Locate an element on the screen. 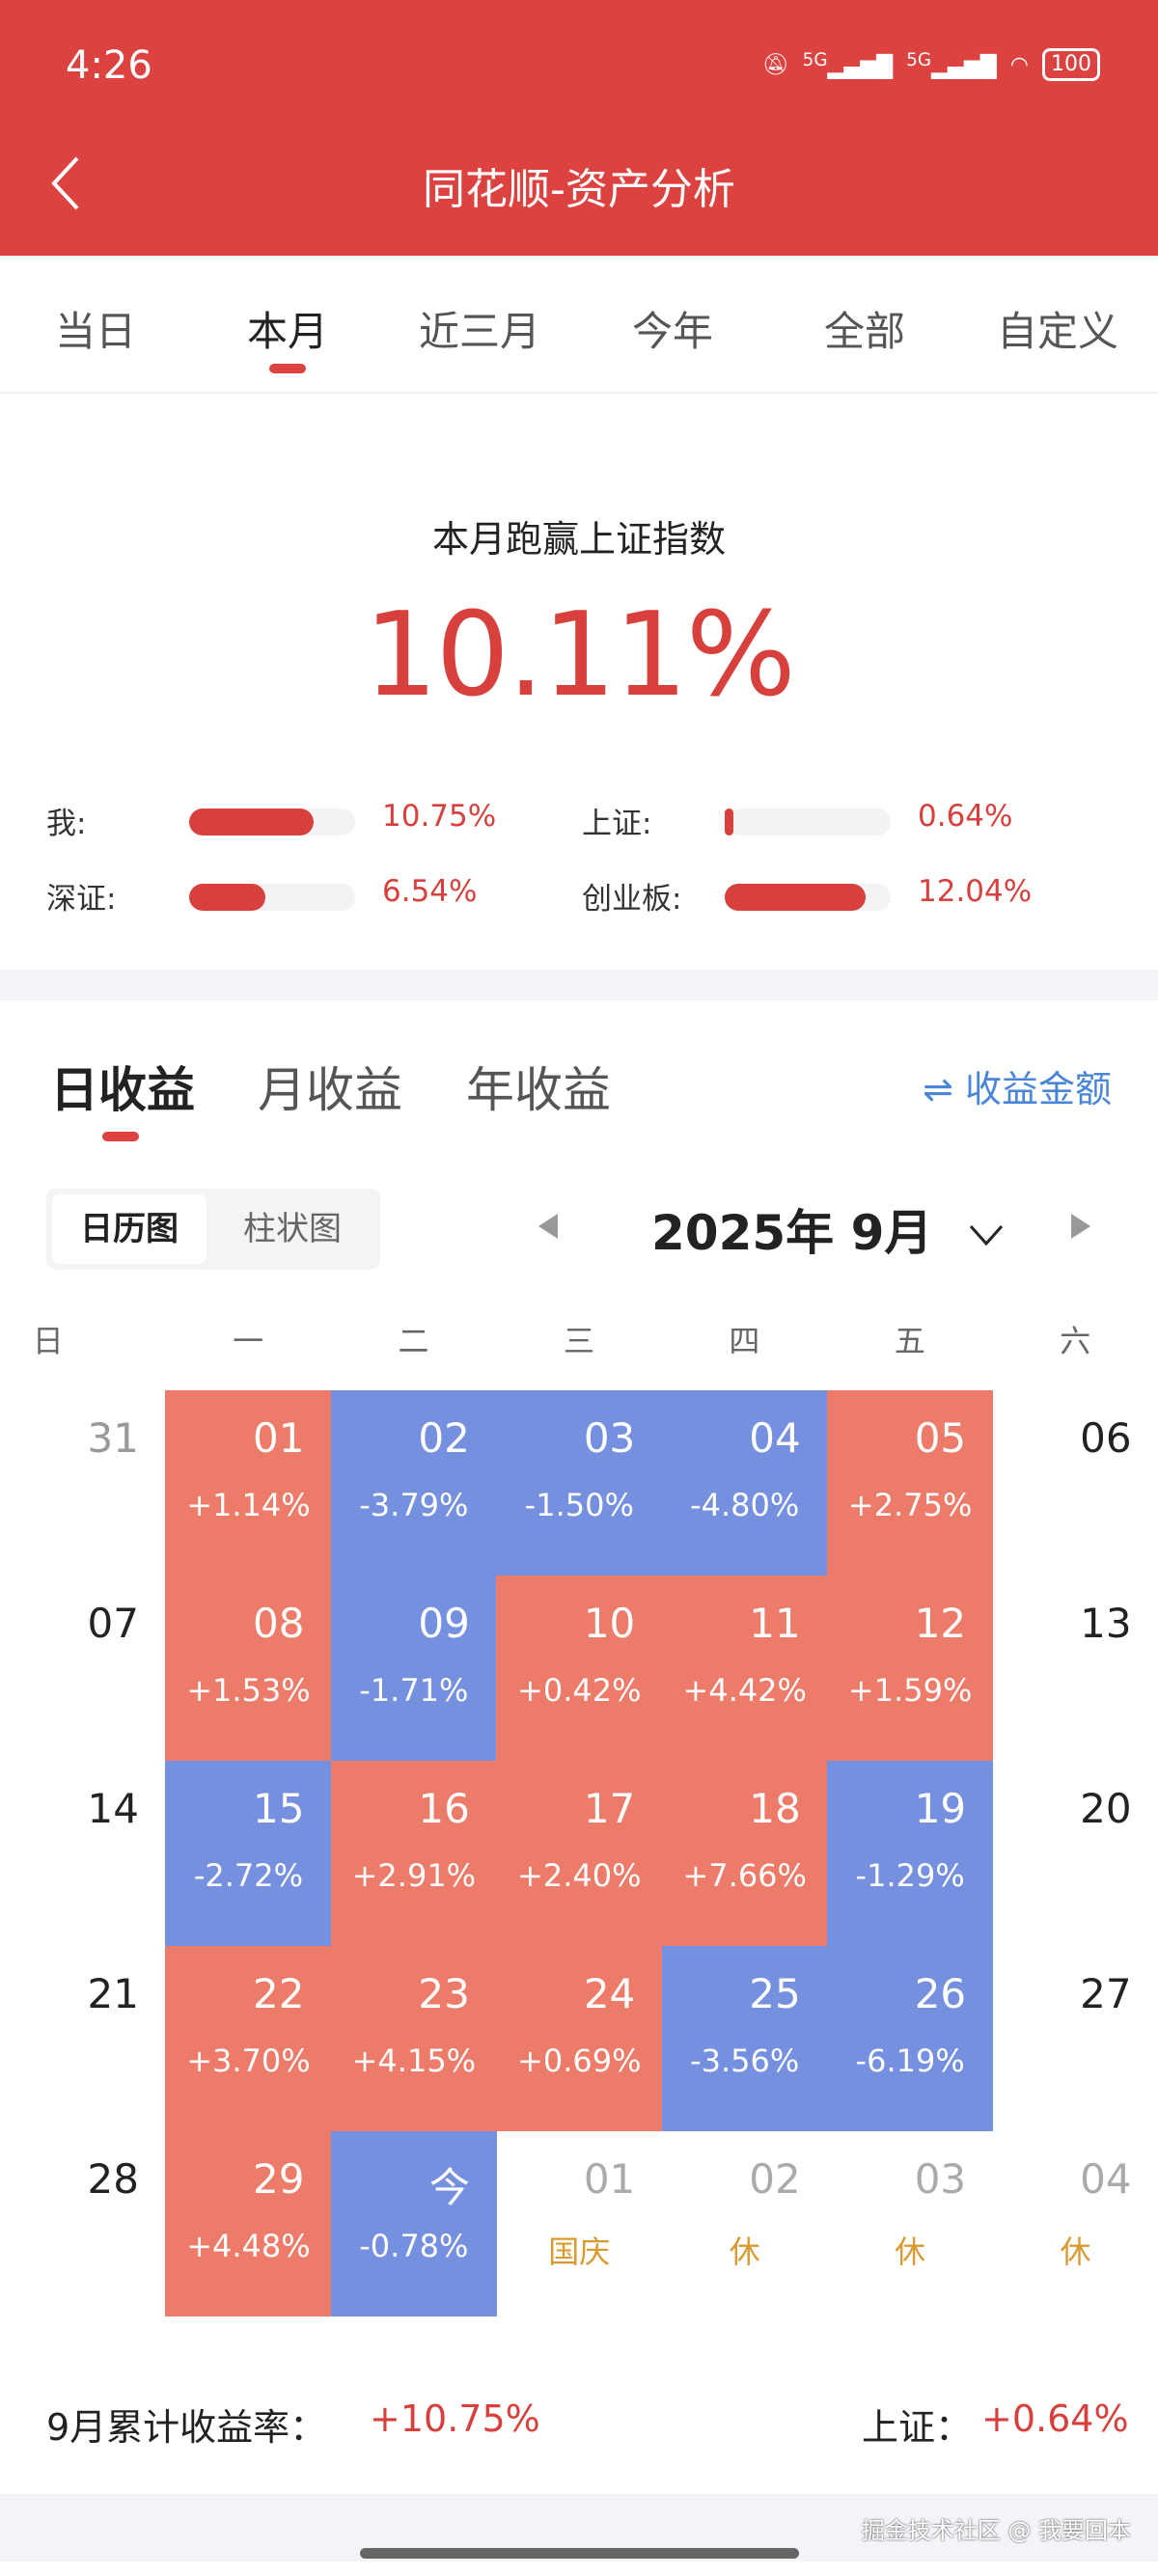 The image size is (1158, 2576). chevron-left-icon is located at coordinates (65, 183).